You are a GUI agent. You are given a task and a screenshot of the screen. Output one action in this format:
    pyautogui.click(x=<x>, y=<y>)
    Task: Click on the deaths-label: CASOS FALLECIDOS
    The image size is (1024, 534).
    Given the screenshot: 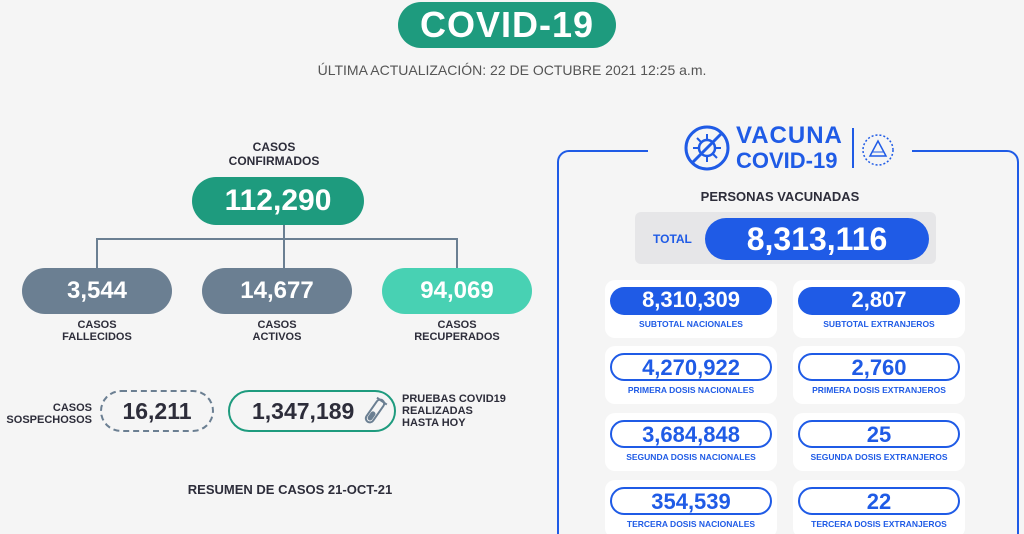 What is the action you would take?
    pyautogui.click(x=97, y=331)
    